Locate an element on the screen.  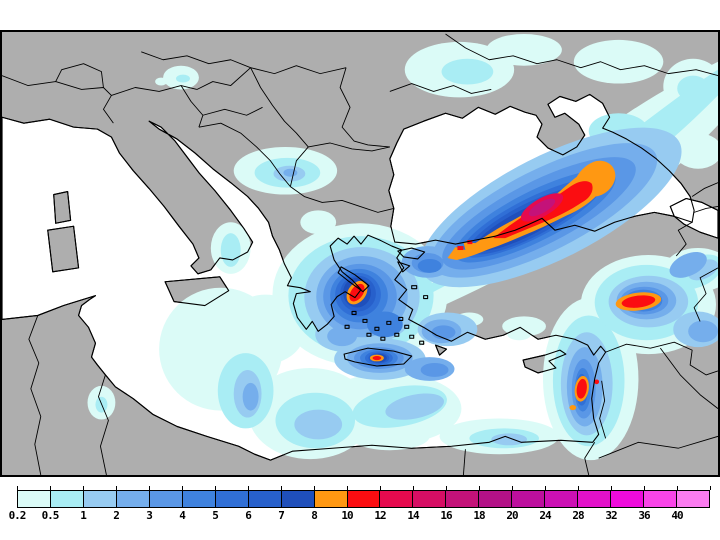
colorbar-tick-label: 28 is located at coordinates (578, 515).